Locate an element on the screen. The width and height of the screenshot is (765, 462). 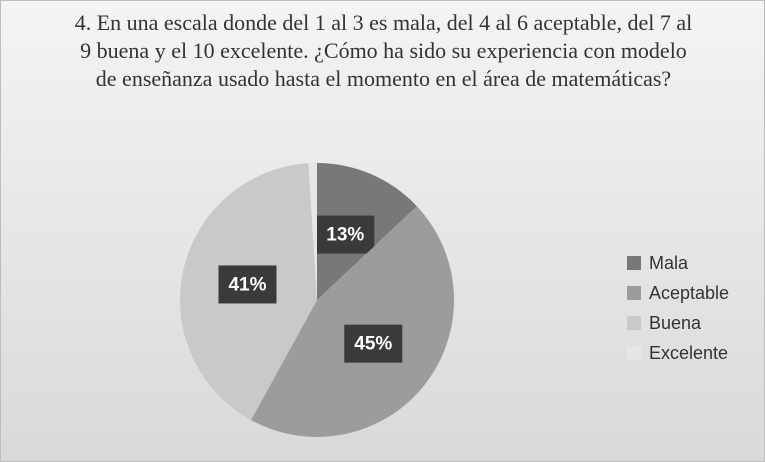
legend-label: Excelente is located at coordinates (688, 353).